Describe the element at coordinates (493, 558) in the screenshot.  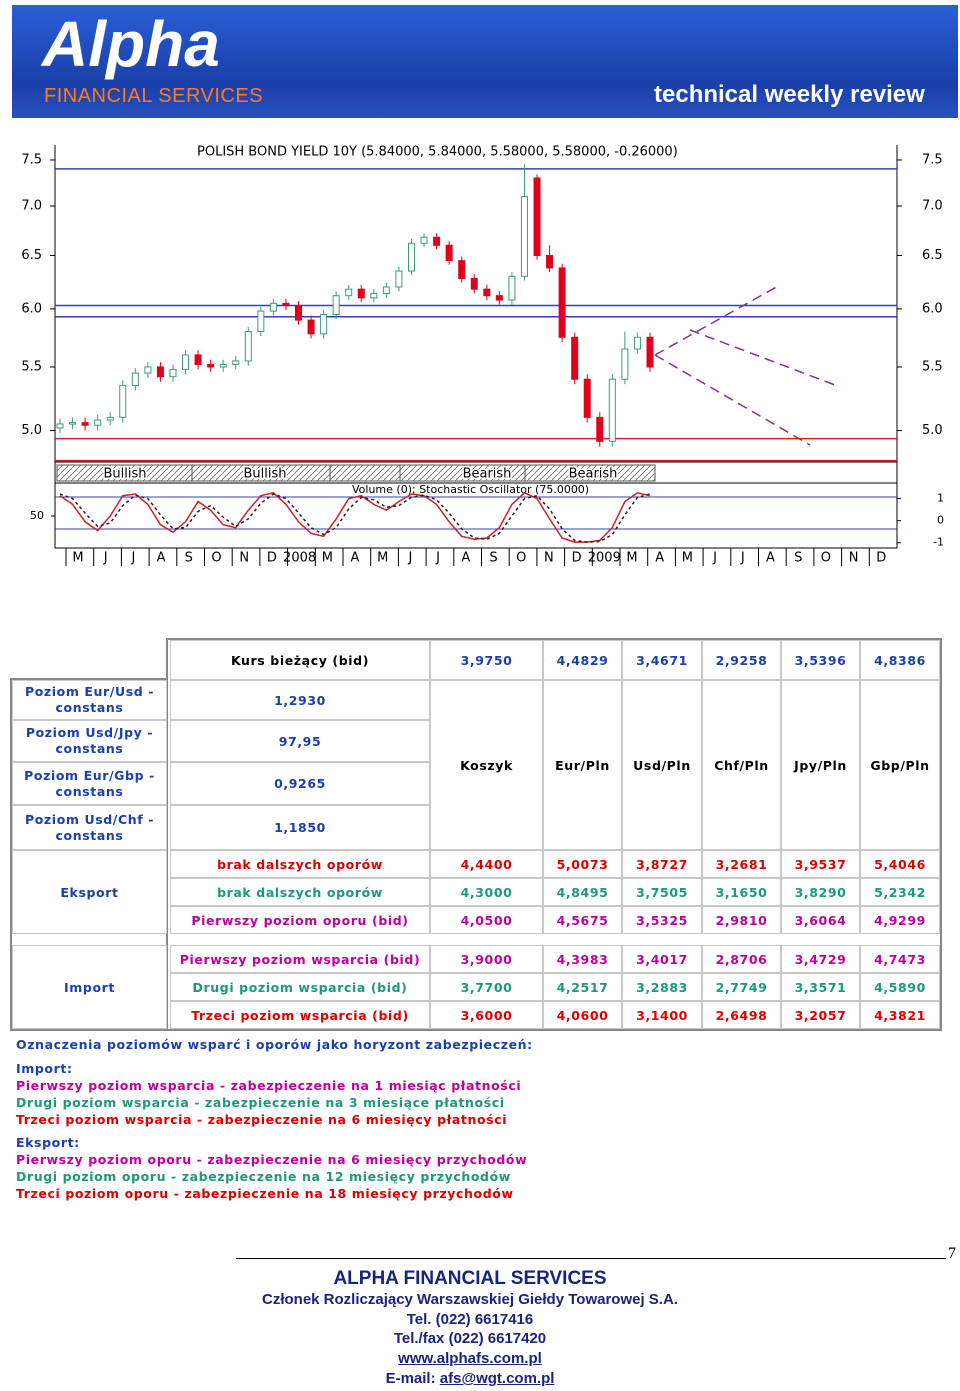
I see `x-tick-label: S` at that location.